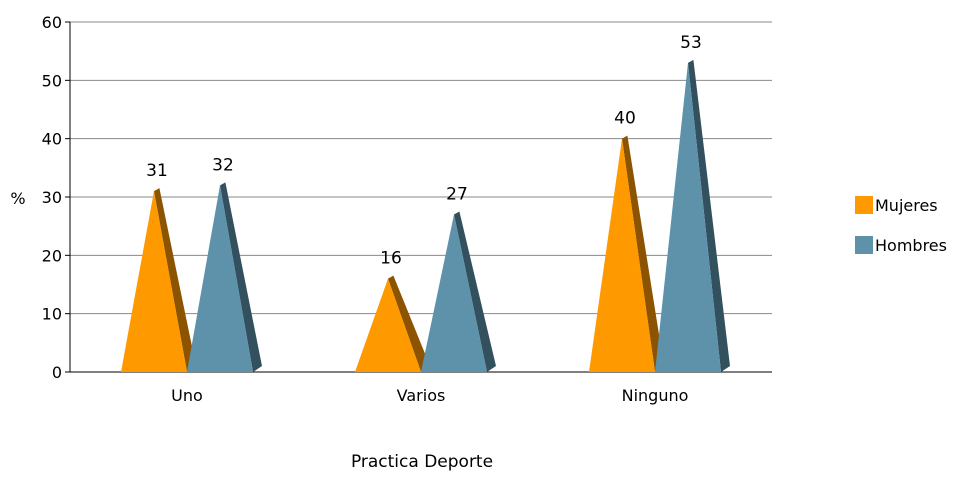  Describe the element at coordinates (17, 198) in the screenshot. I see `y-axis-title: %` at that location.